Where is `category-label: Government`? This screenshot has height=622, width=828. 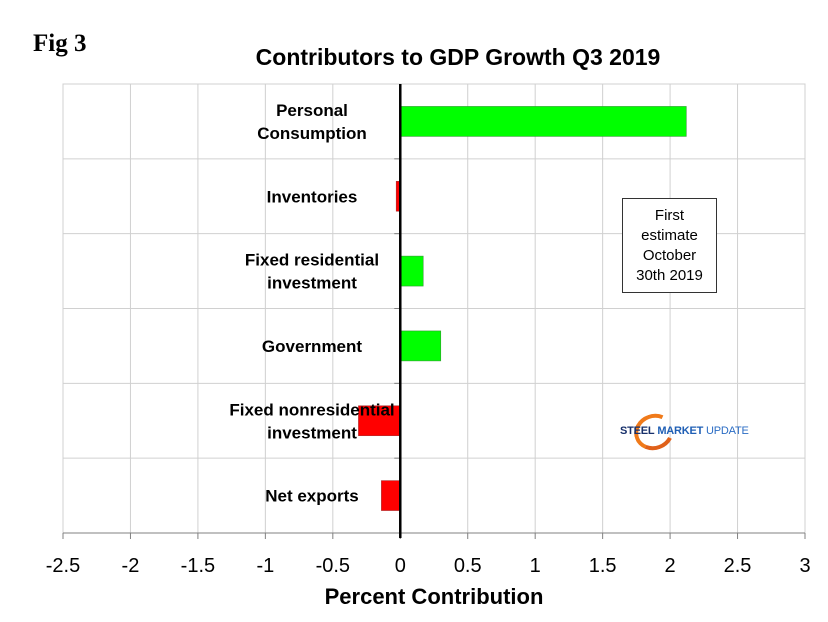 category-label: Government is located at coordinates (312, 346).